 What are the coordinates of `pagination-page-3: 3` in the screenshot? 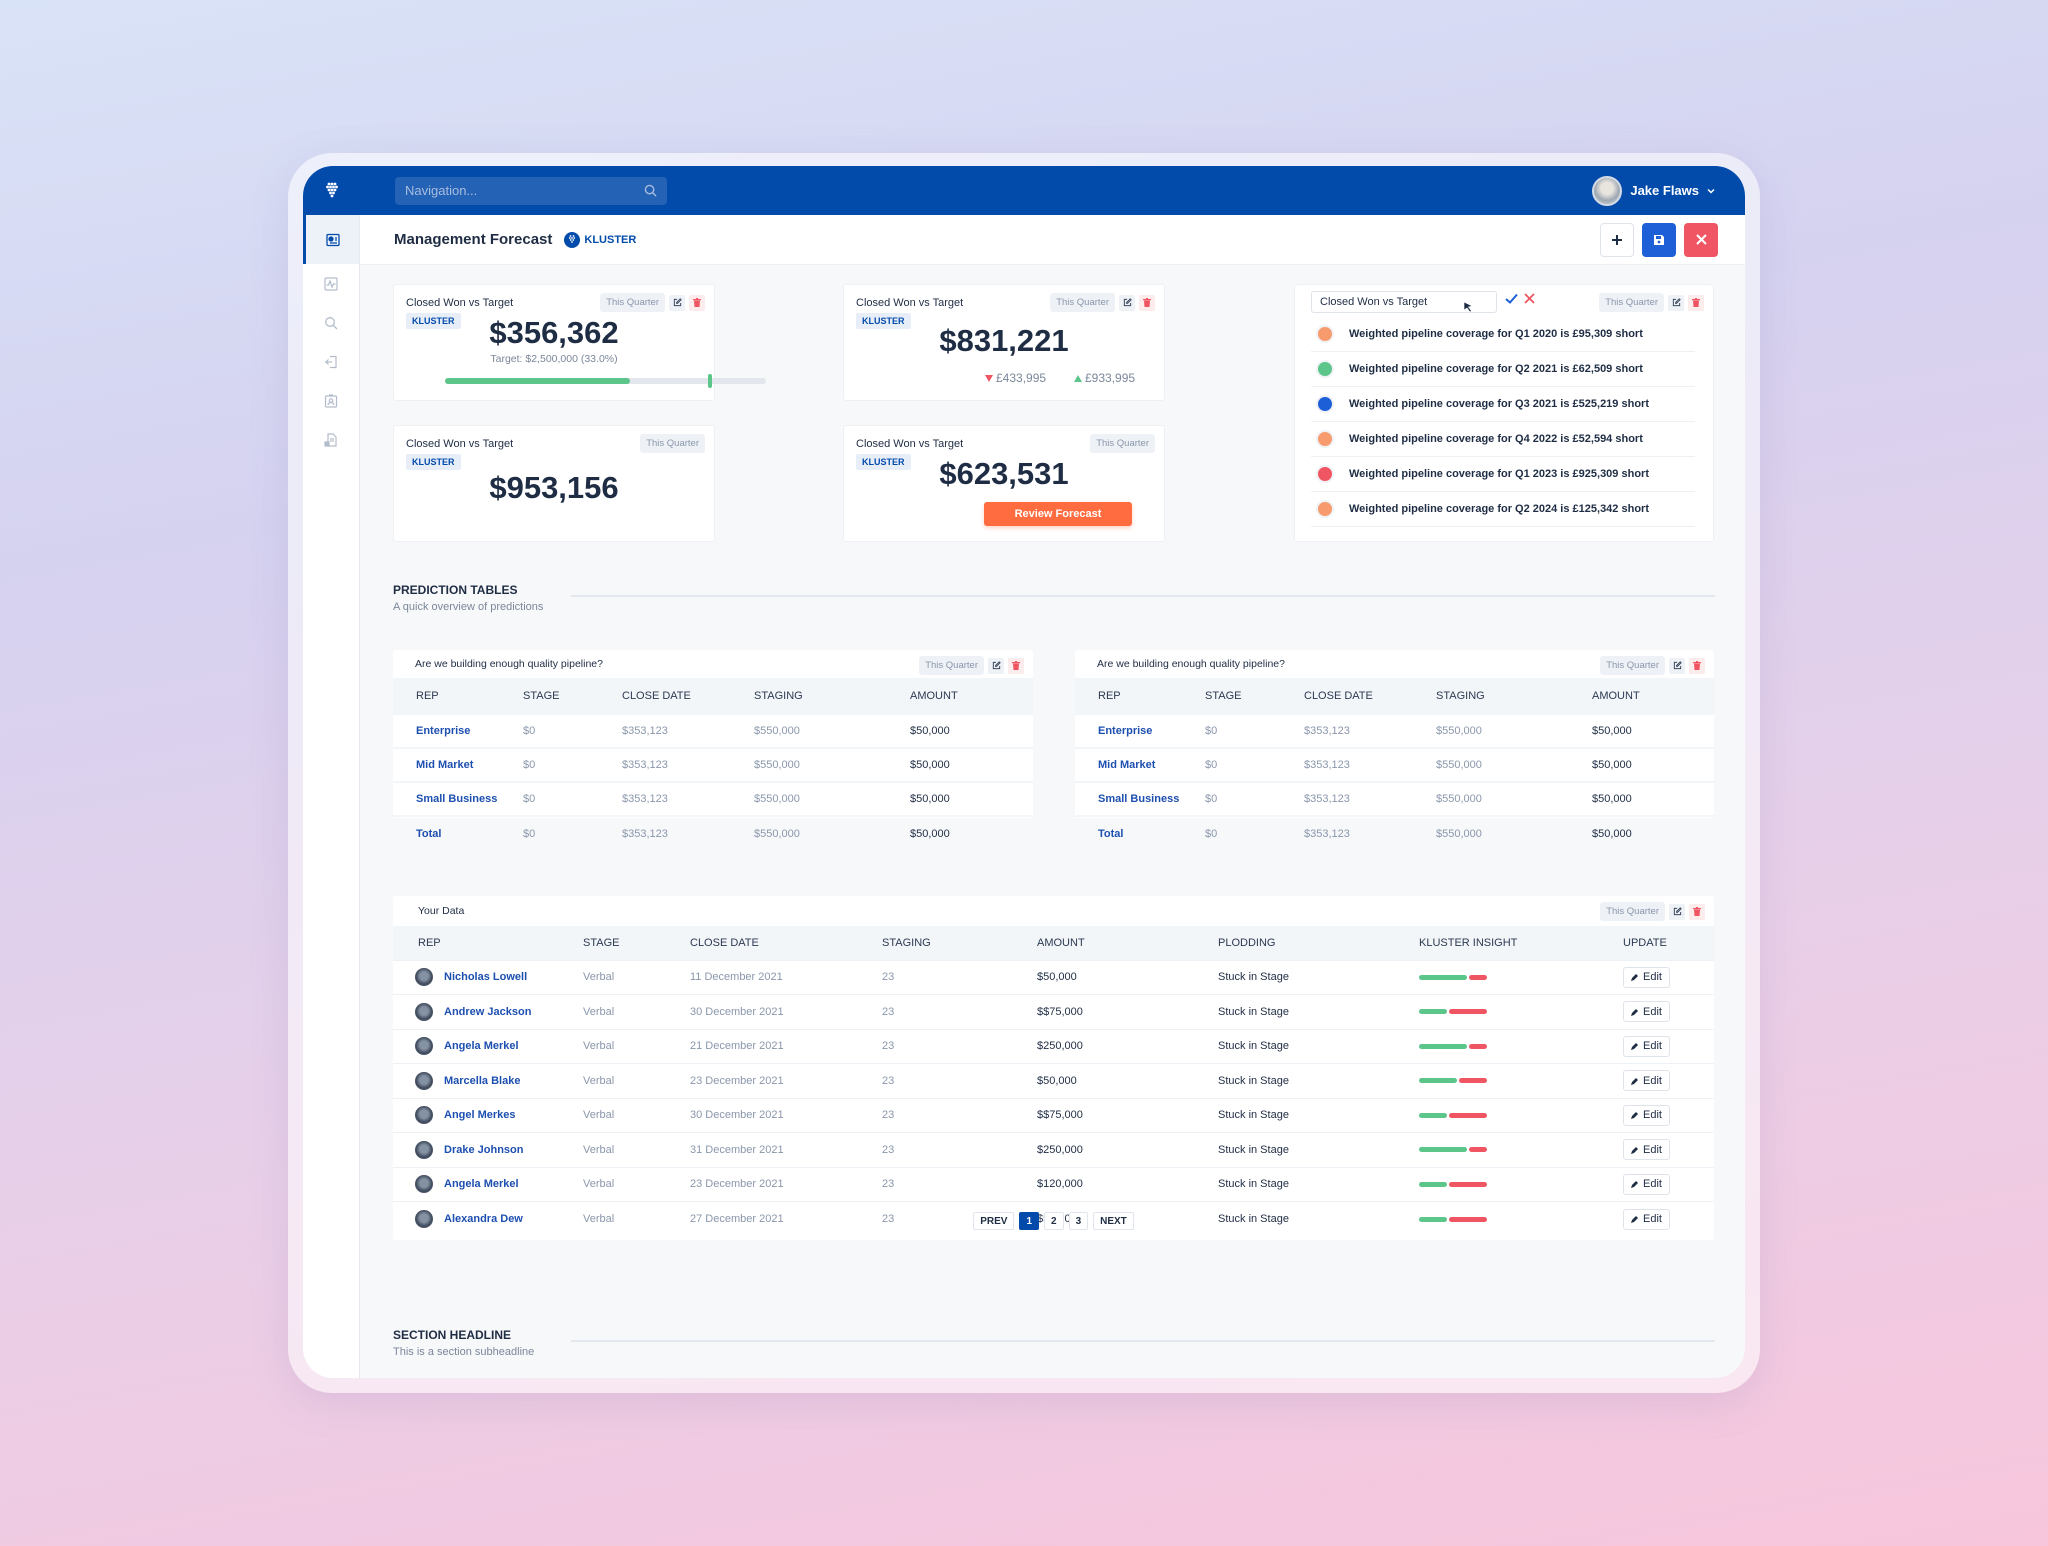 It's located at (1078, 1221).